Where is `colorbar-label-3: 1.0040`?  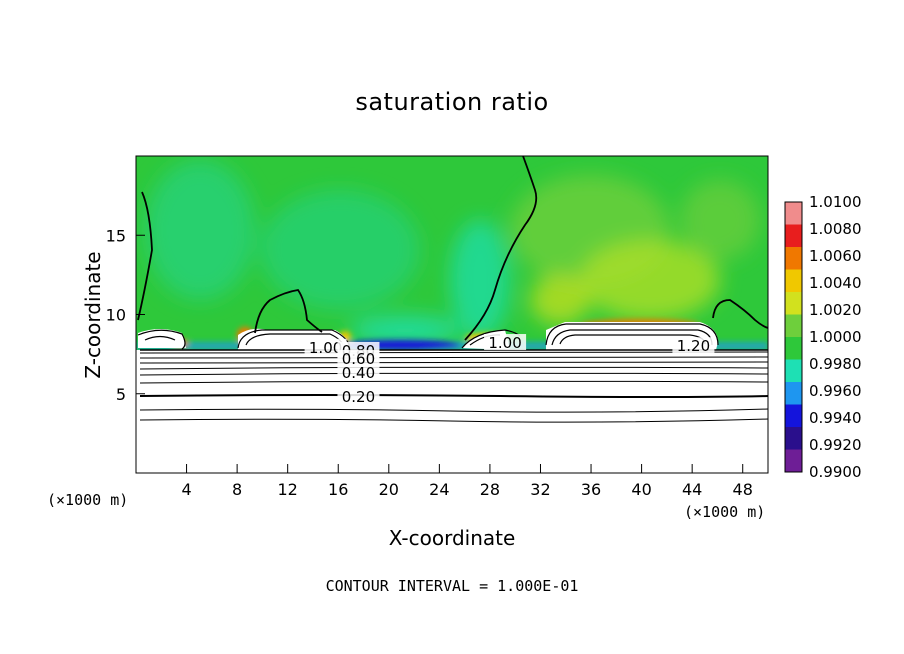 colorbar-label-3: 1.0040 is located at coordinates (835, 283).